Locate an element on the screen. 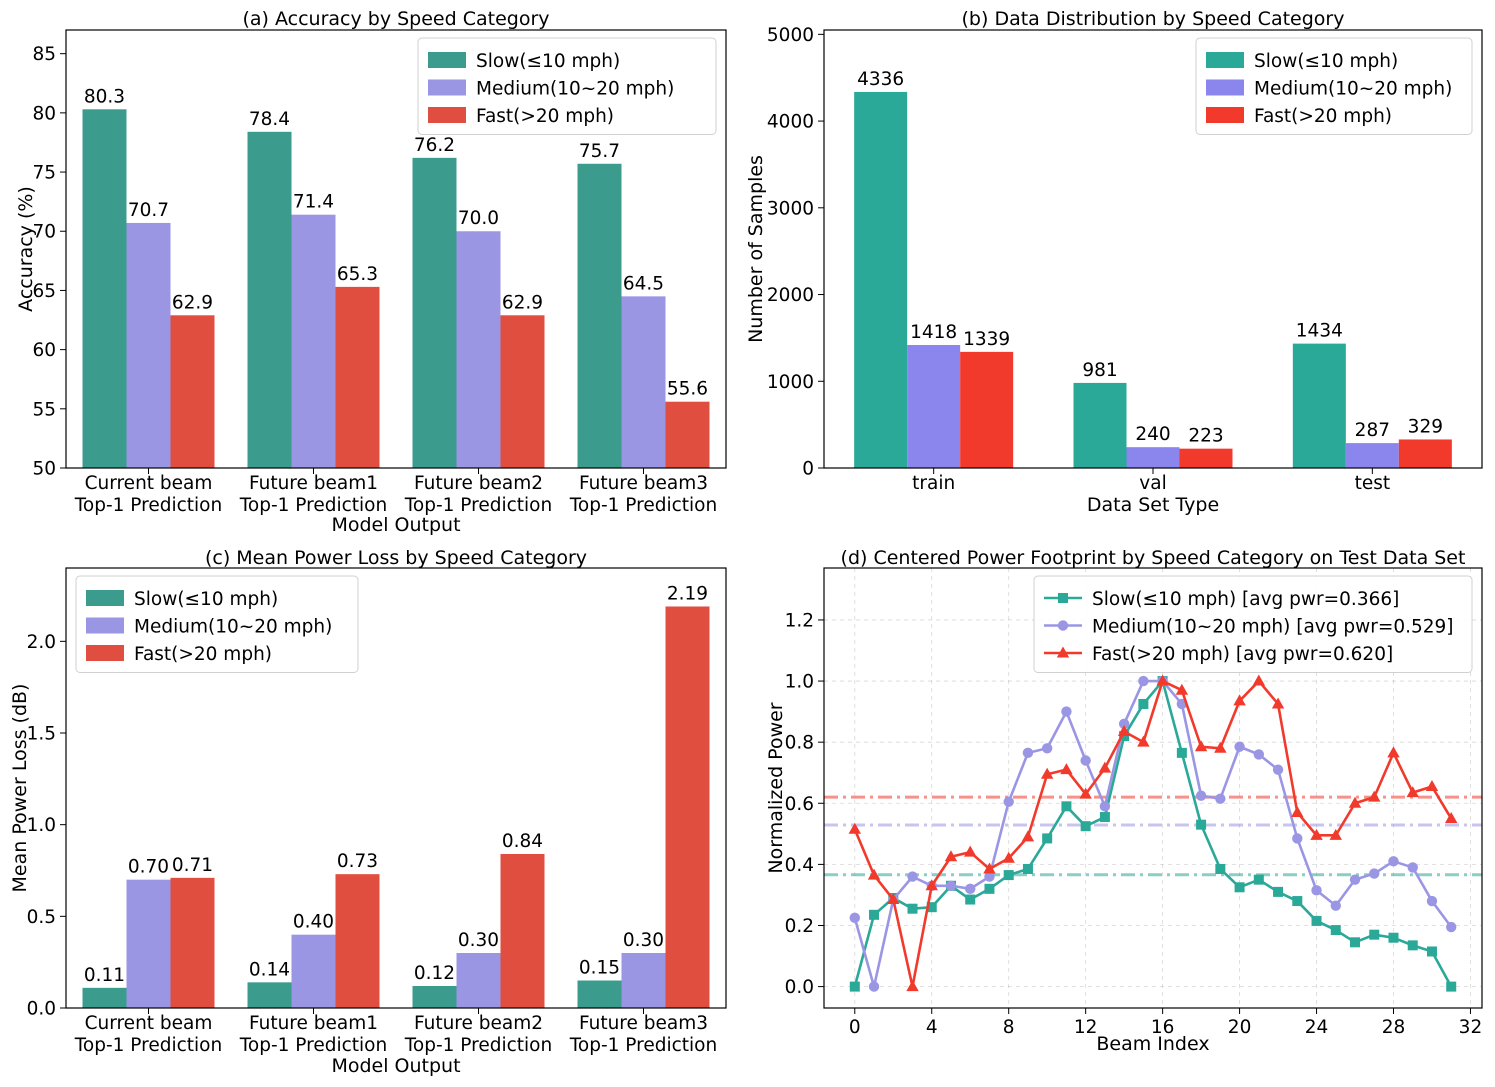 This screenshot has width=1495, height=1087. panel-a-xtick-label: Future beam1 is located at coordinates (313, 483).